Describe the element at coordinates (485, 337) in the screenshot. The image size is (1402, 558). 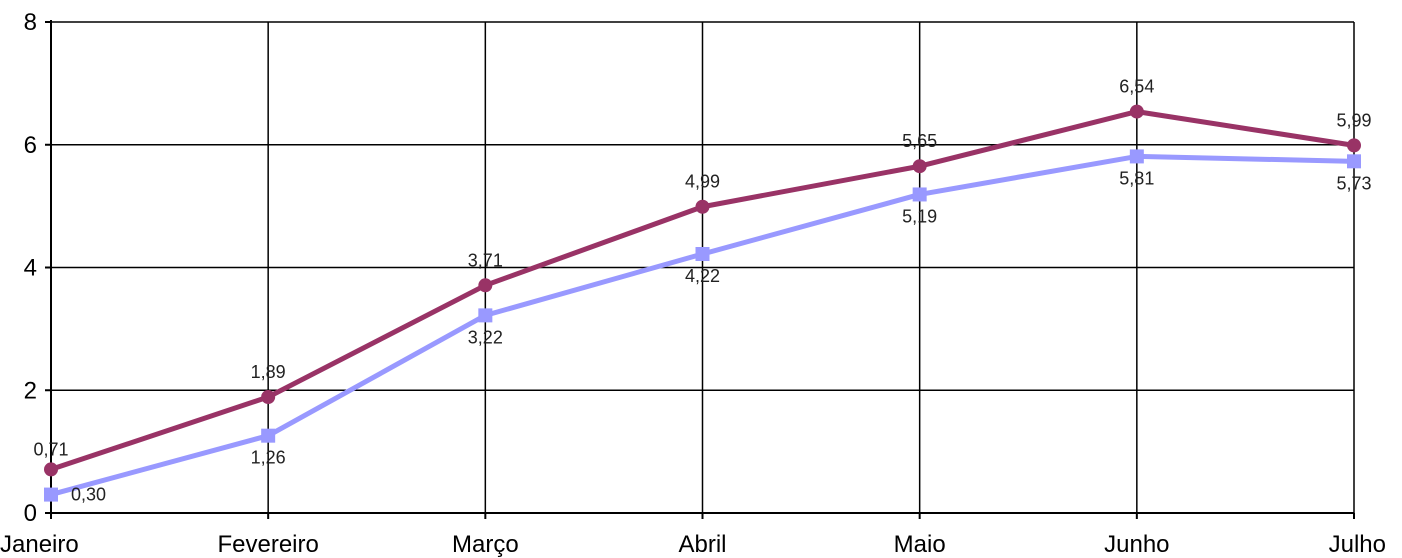
I see `series-1-data-label: 3,22` at that location.